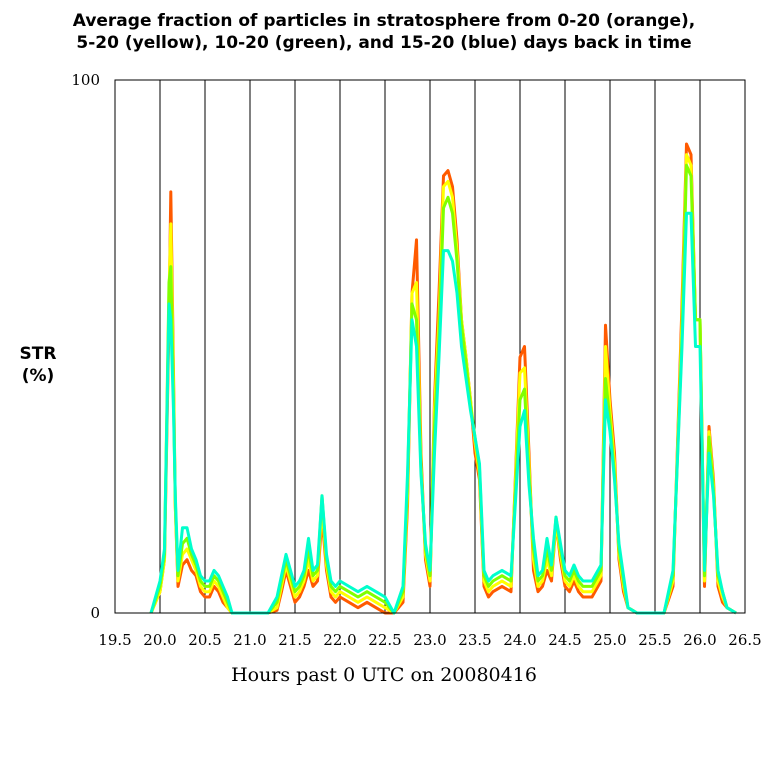 The image size is (768, 768). Describe the element at coordinates (384, 640) in the screenshot. I see `x-tick-label-6: 22.5` at that location.